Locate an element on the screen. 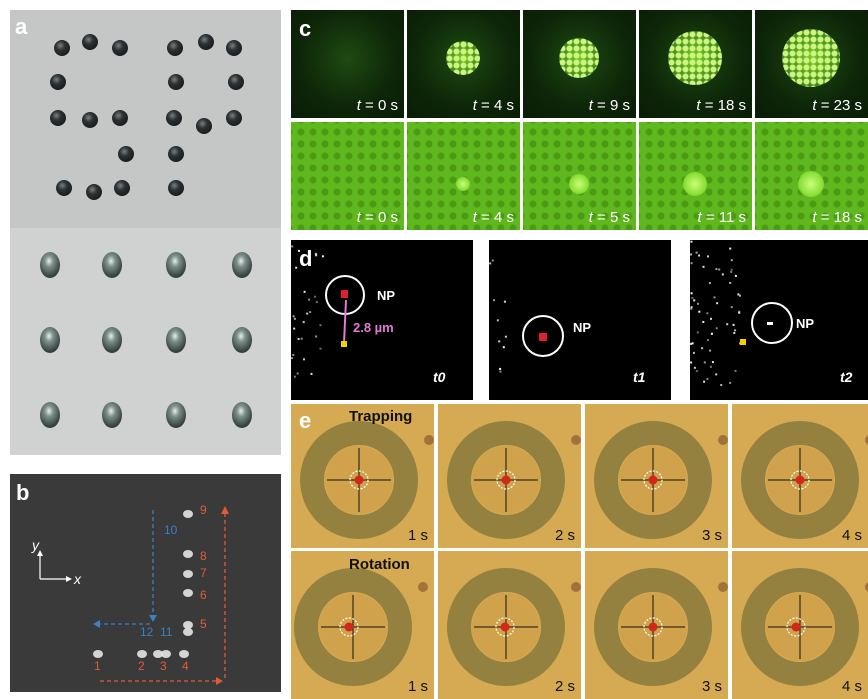  particle is located at coordinates (158, 654).